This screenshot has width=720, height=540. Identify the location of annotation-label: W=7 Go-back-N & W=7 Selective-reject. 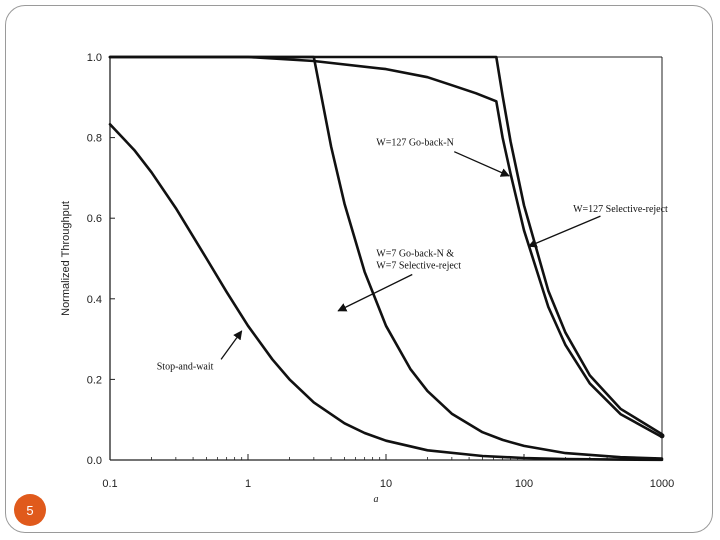
(418, 259).